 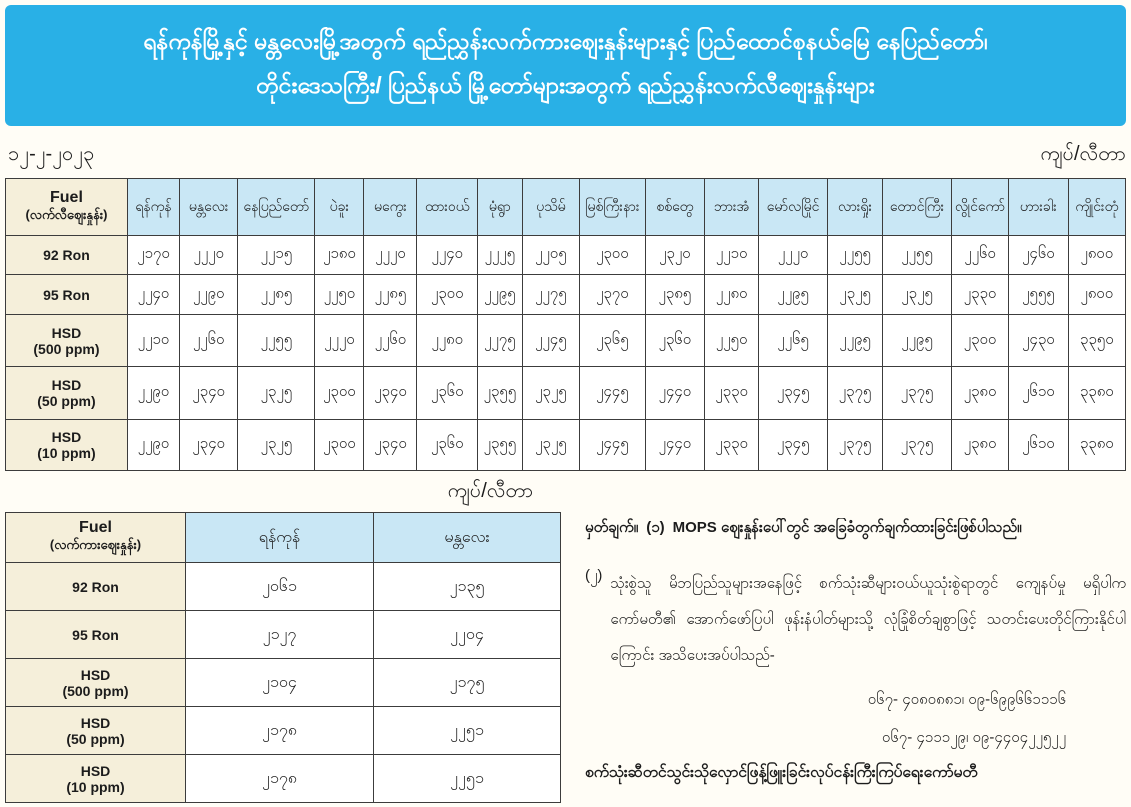 I want to click on fuel-label: 95 Ron, so click(x=66, y=294).